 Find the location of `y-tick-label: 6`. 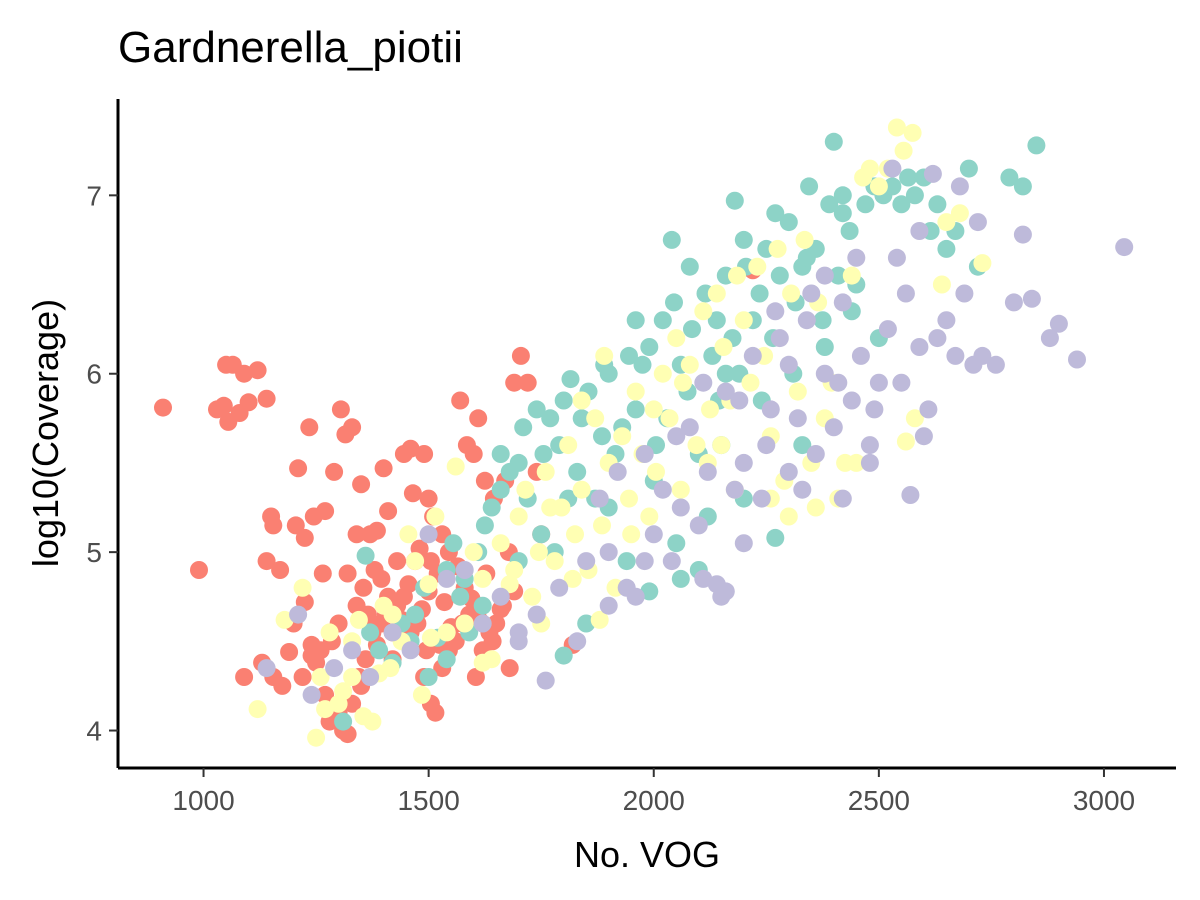

y-tick-label: 6 is located at coordinates (94, 374).